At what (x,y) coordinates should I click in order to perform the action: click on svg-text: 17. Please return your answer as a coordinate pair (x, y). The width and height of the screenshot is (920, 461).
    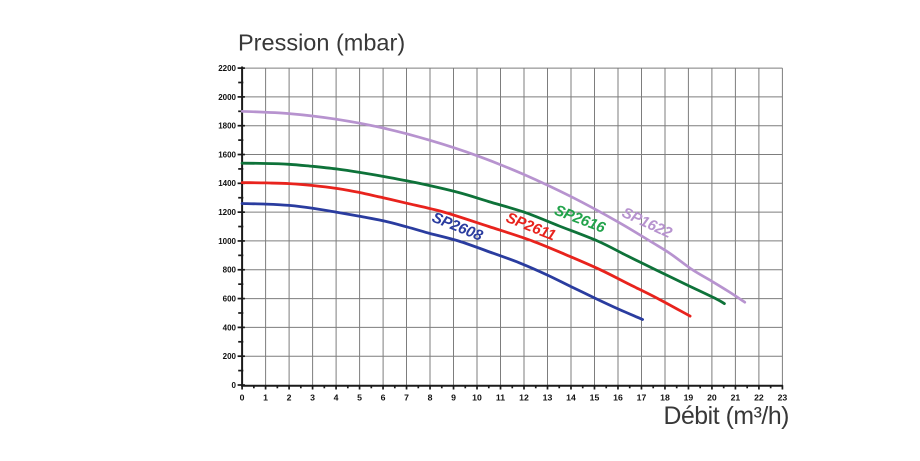
    Looking at the image, I should click on (642, 398).